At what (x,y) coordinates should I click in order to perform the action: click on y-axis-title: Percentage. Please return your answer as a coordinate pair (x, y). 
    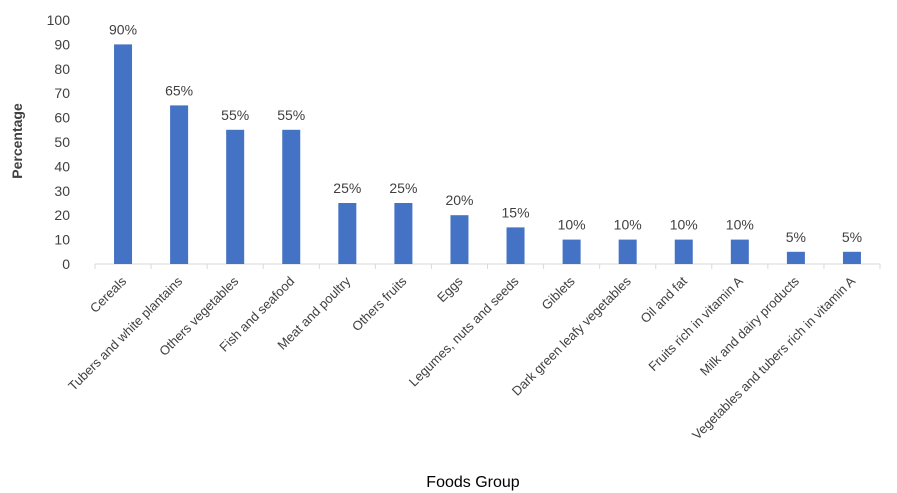
    Looking at the image, I should click on (17, 141).